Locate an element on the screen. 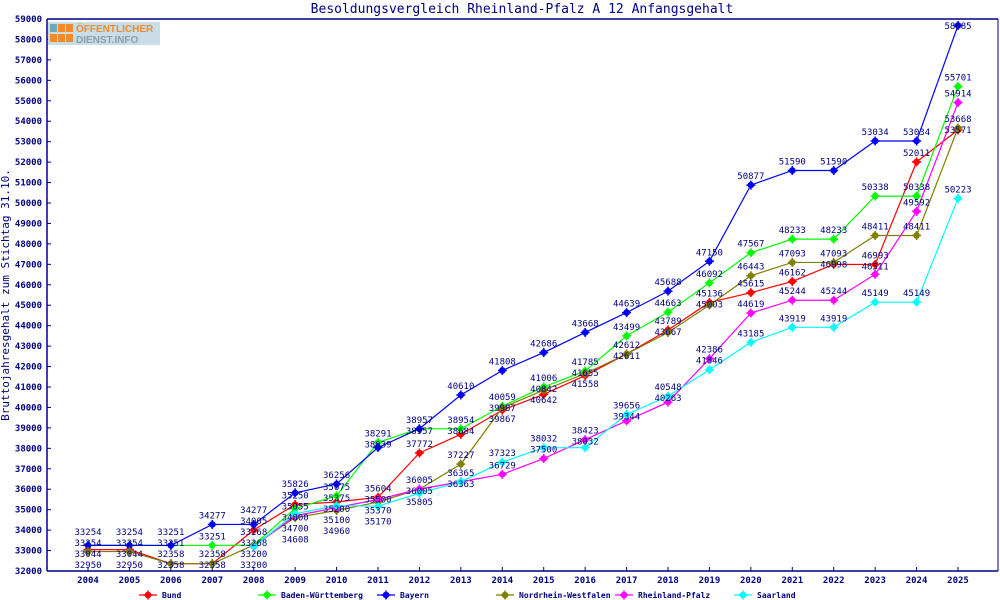 The height and width of the screenshot is (600, 1000). data-label: 42386 is located at coordinates (709, 351).